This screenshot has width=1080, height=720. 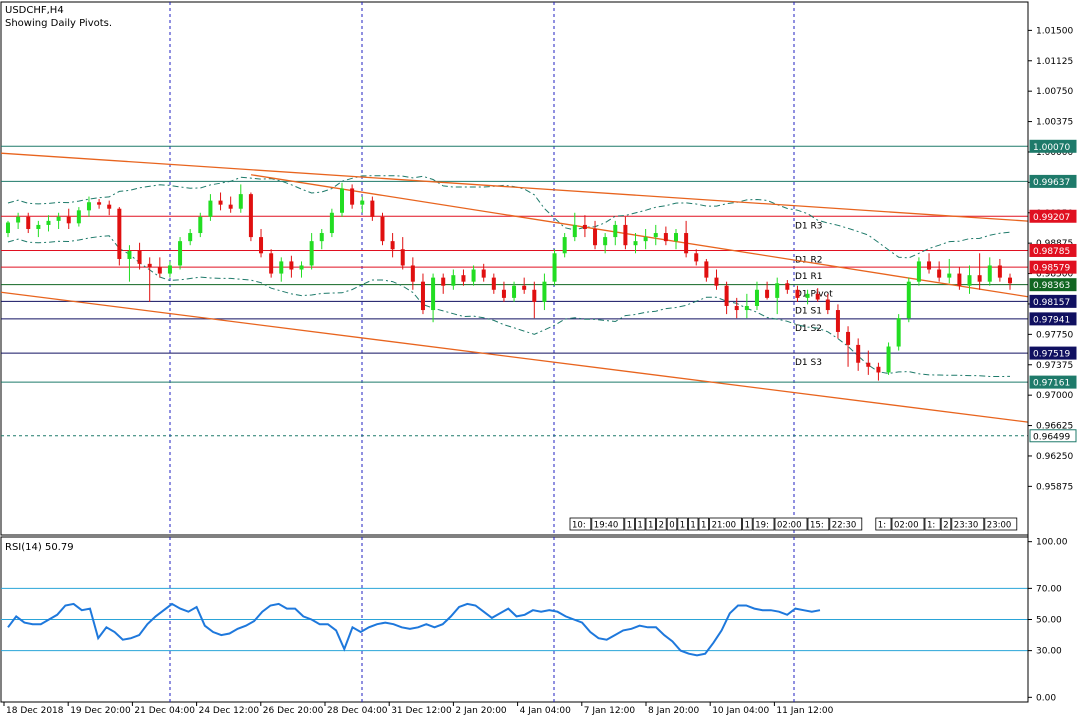 I want to click on level-tag-label-1: 0.99637, so click(x=1051, y=183).